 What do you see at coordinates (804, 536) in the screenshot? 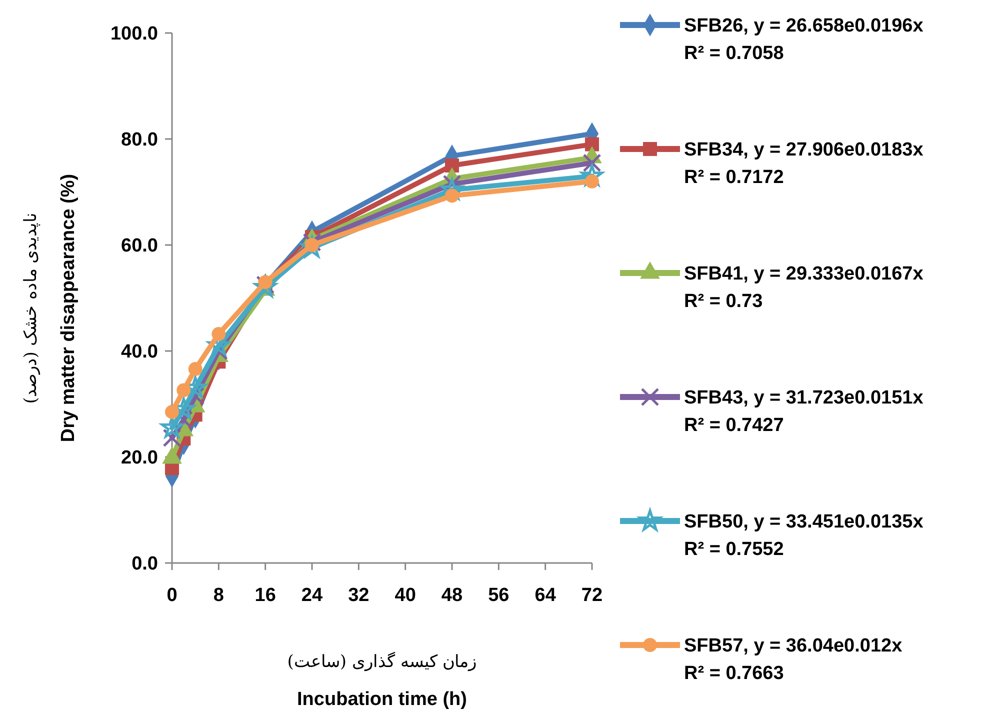
I see `legend-label: SFB50, y = 33.451e0.0135x R² = 0.7552` at bounding box center [804, 536].